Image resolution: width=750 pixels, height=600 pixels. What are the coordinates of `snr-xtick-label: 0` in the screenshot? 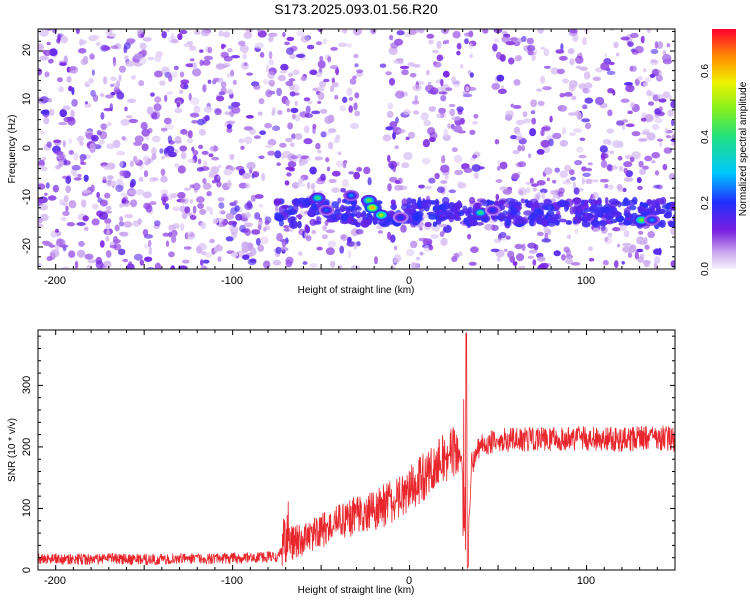 It's located at (409, 581).